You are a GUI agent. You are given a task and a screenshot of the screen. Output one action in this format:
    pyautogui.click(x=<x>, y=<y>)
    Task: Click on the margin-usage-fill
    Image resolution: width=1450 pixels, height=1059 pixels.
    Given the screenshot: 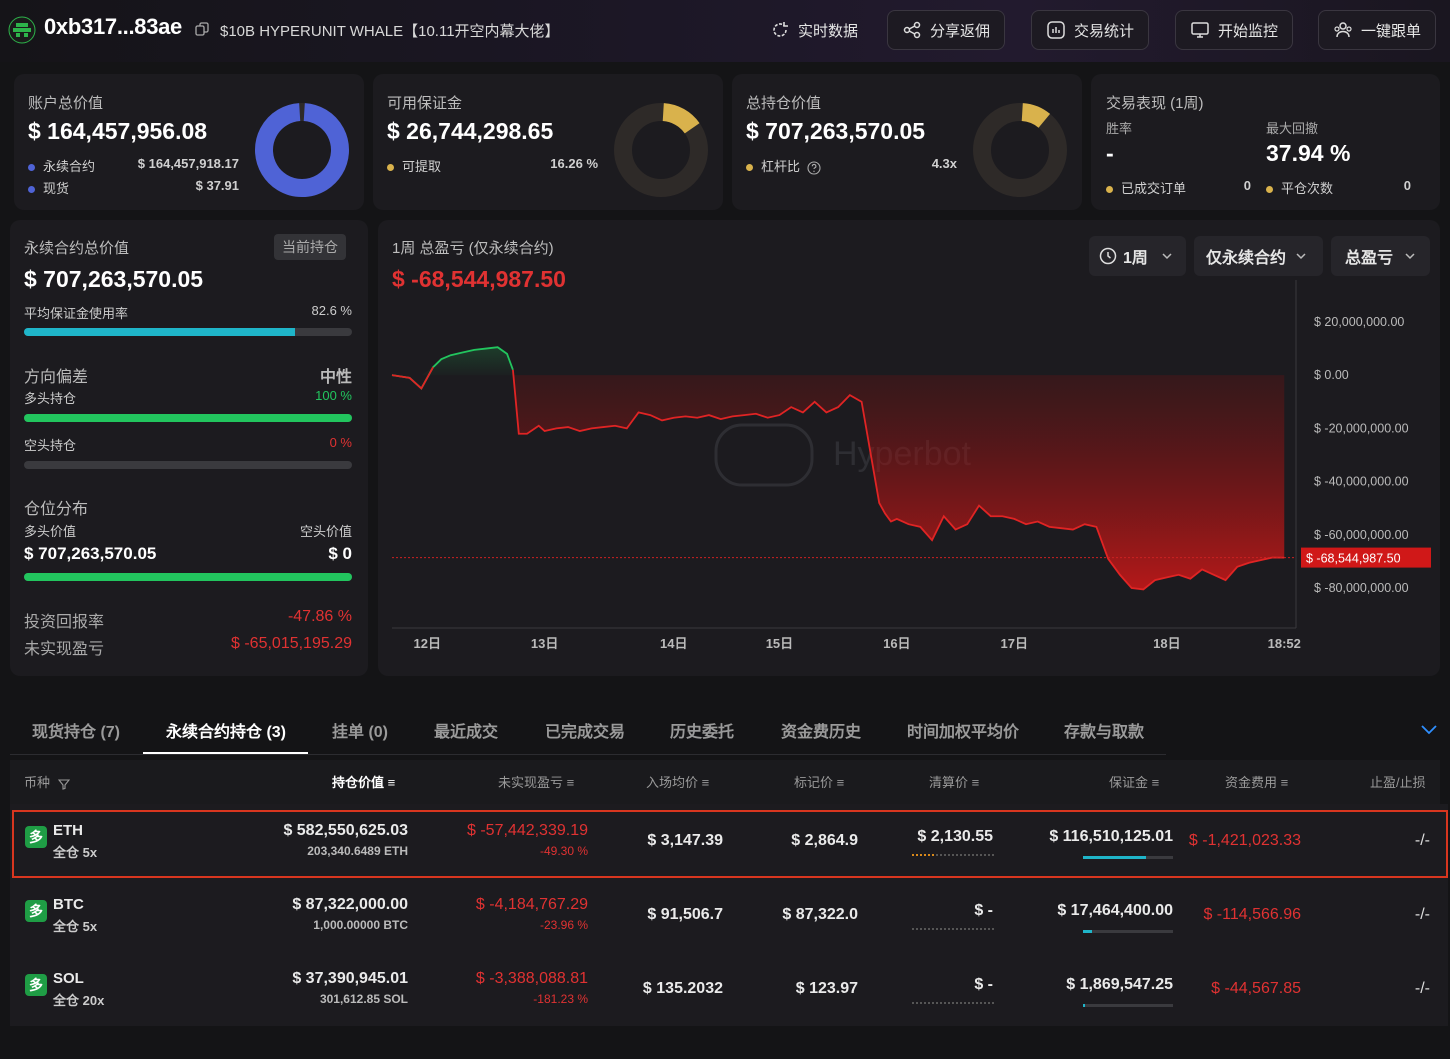 What is the action you would take?
    pyautogui.click(x=159, y=332)
    